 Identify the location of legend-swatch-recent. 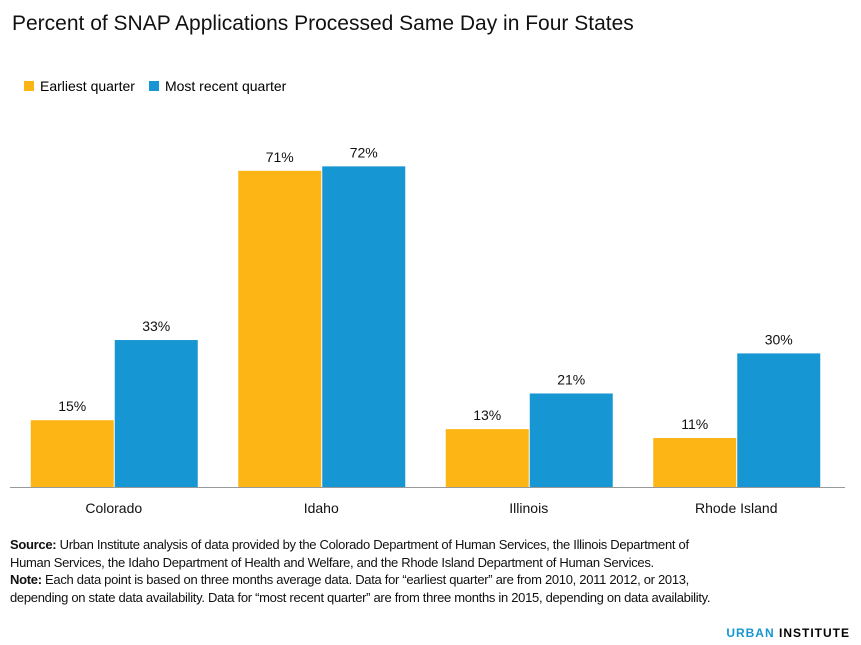
(153, 86).